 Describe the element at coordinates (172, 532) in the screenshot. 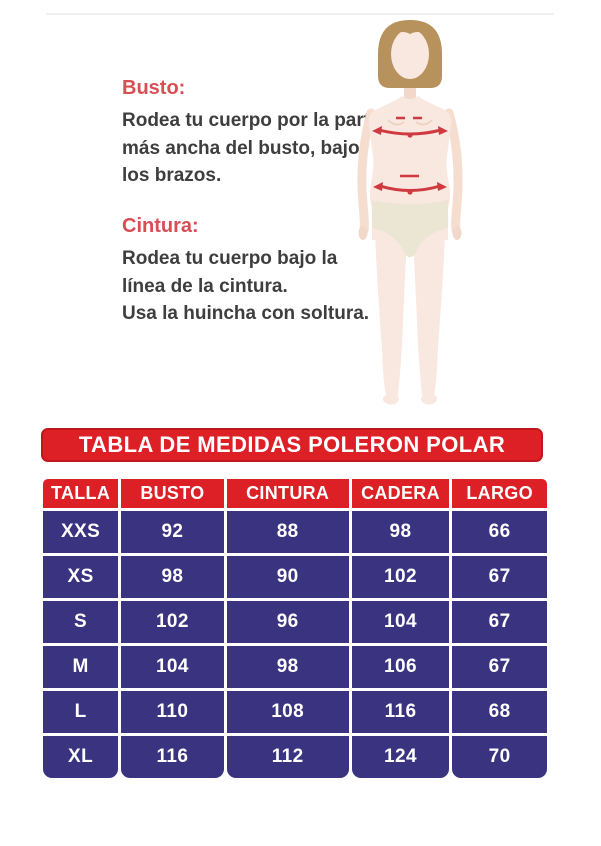

I see `cell-xxs-busto: 92` at that location.